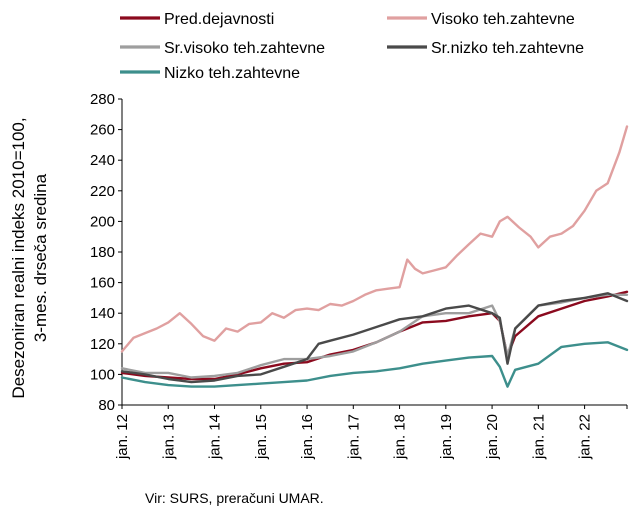 This screenshot has height=519, width=635. What do you see at coordinates (102, 283) in the screenshot?
I see `y-tick-label: 160` at bounding box center [102, 283].